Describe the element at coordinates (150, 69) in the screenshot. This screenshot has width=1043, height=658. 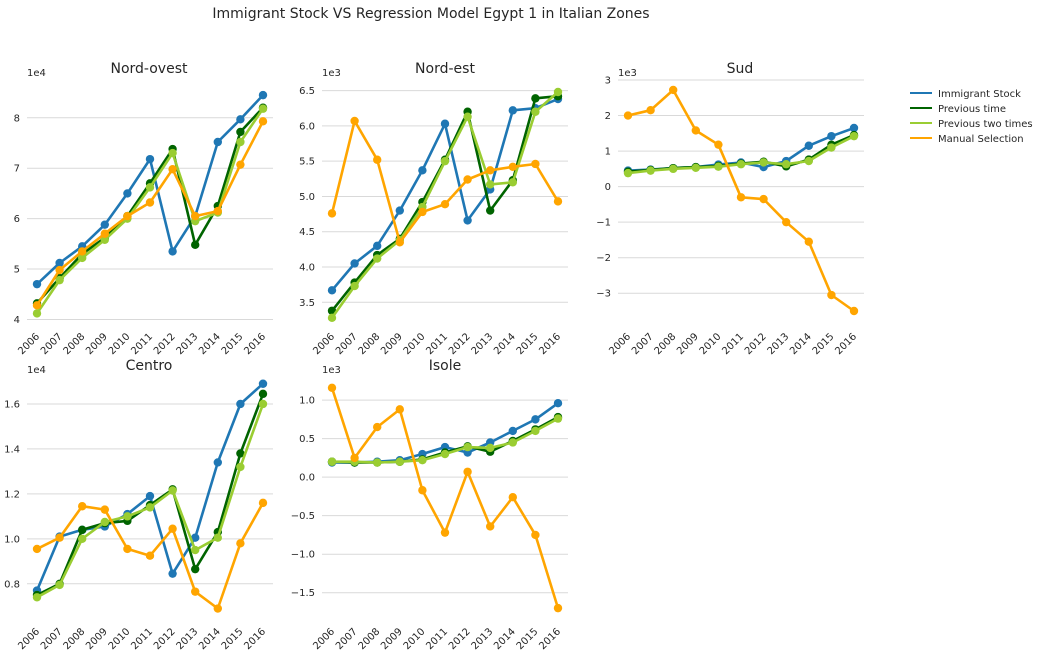
I see `panel-title: Nord-ovest` at that location.